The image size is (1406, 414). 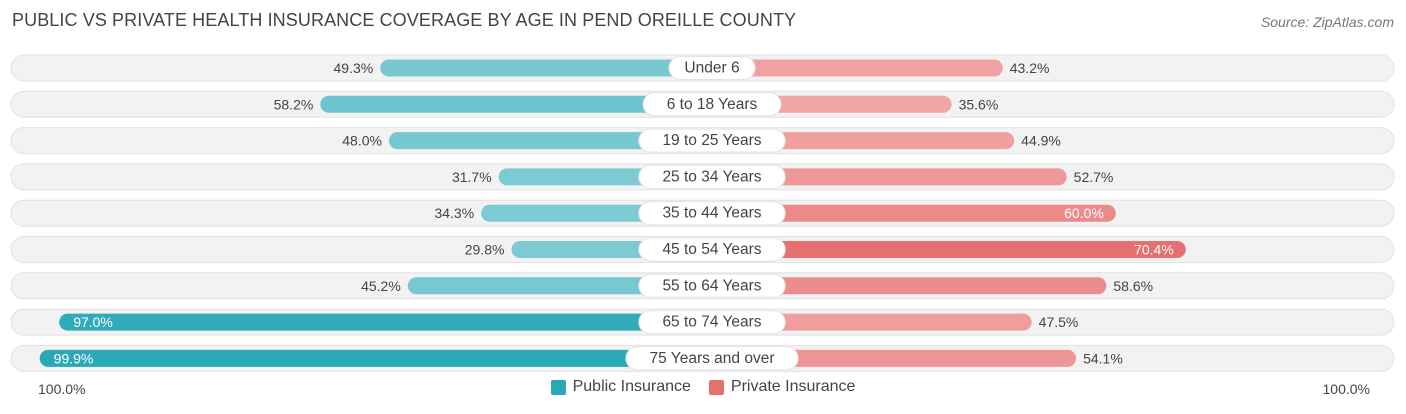 What do you see at coordinates (558, 387) in the screenshot?
I see `legend-swatch-public` at bounding box center [558, 387].